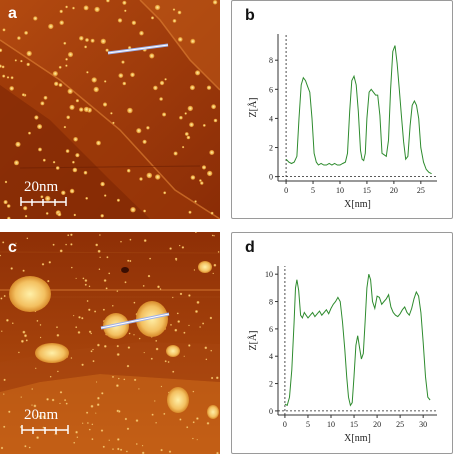 This screenshot has width=453, height=458. Describe the element at coordinates (400, 424) in the screenshot. I see `x-tick-label: 25` at that location.